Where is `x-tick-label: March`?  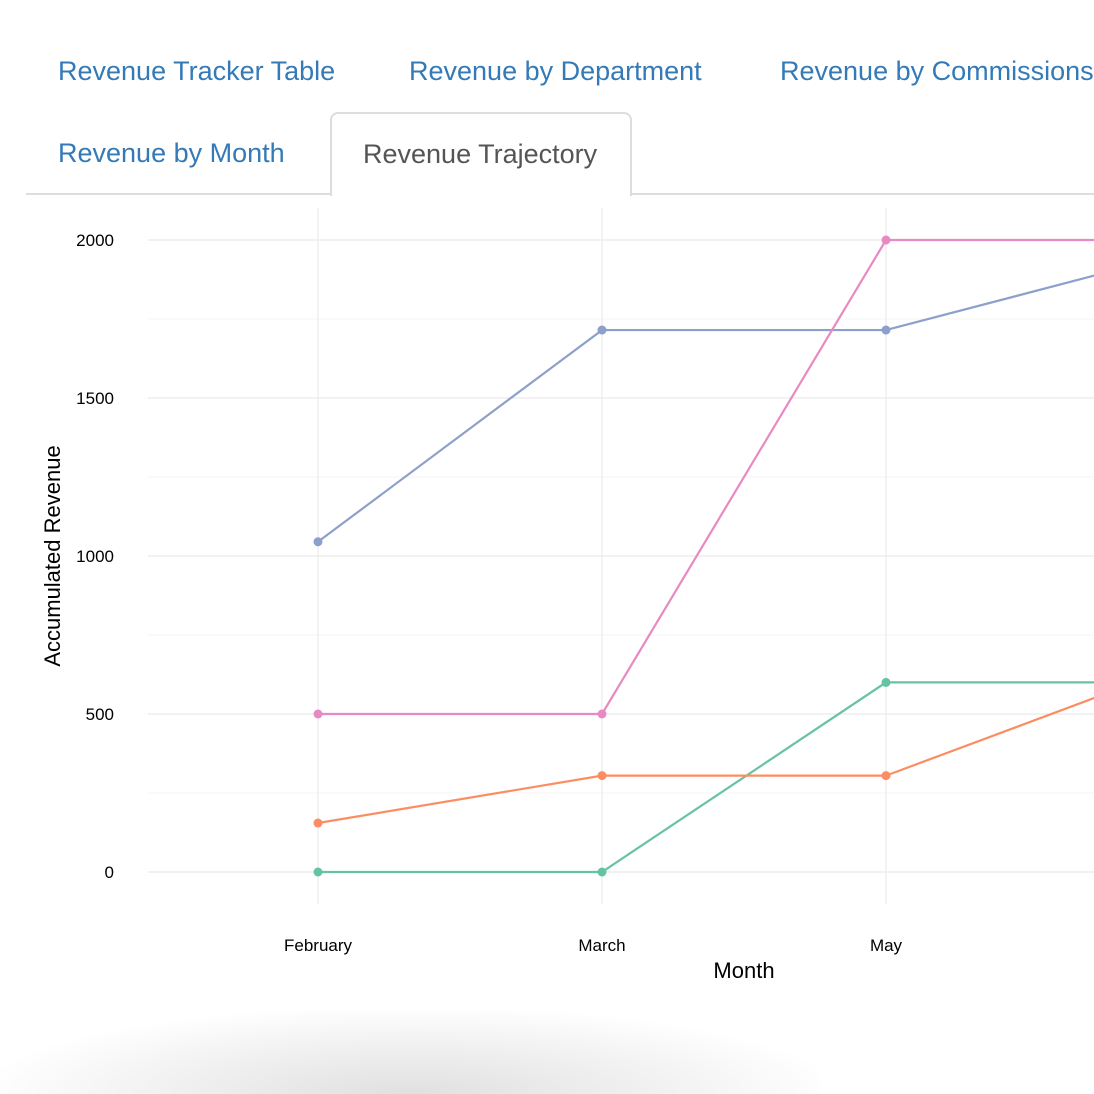
x-tick-label: March is located at coordinates (601, 945).